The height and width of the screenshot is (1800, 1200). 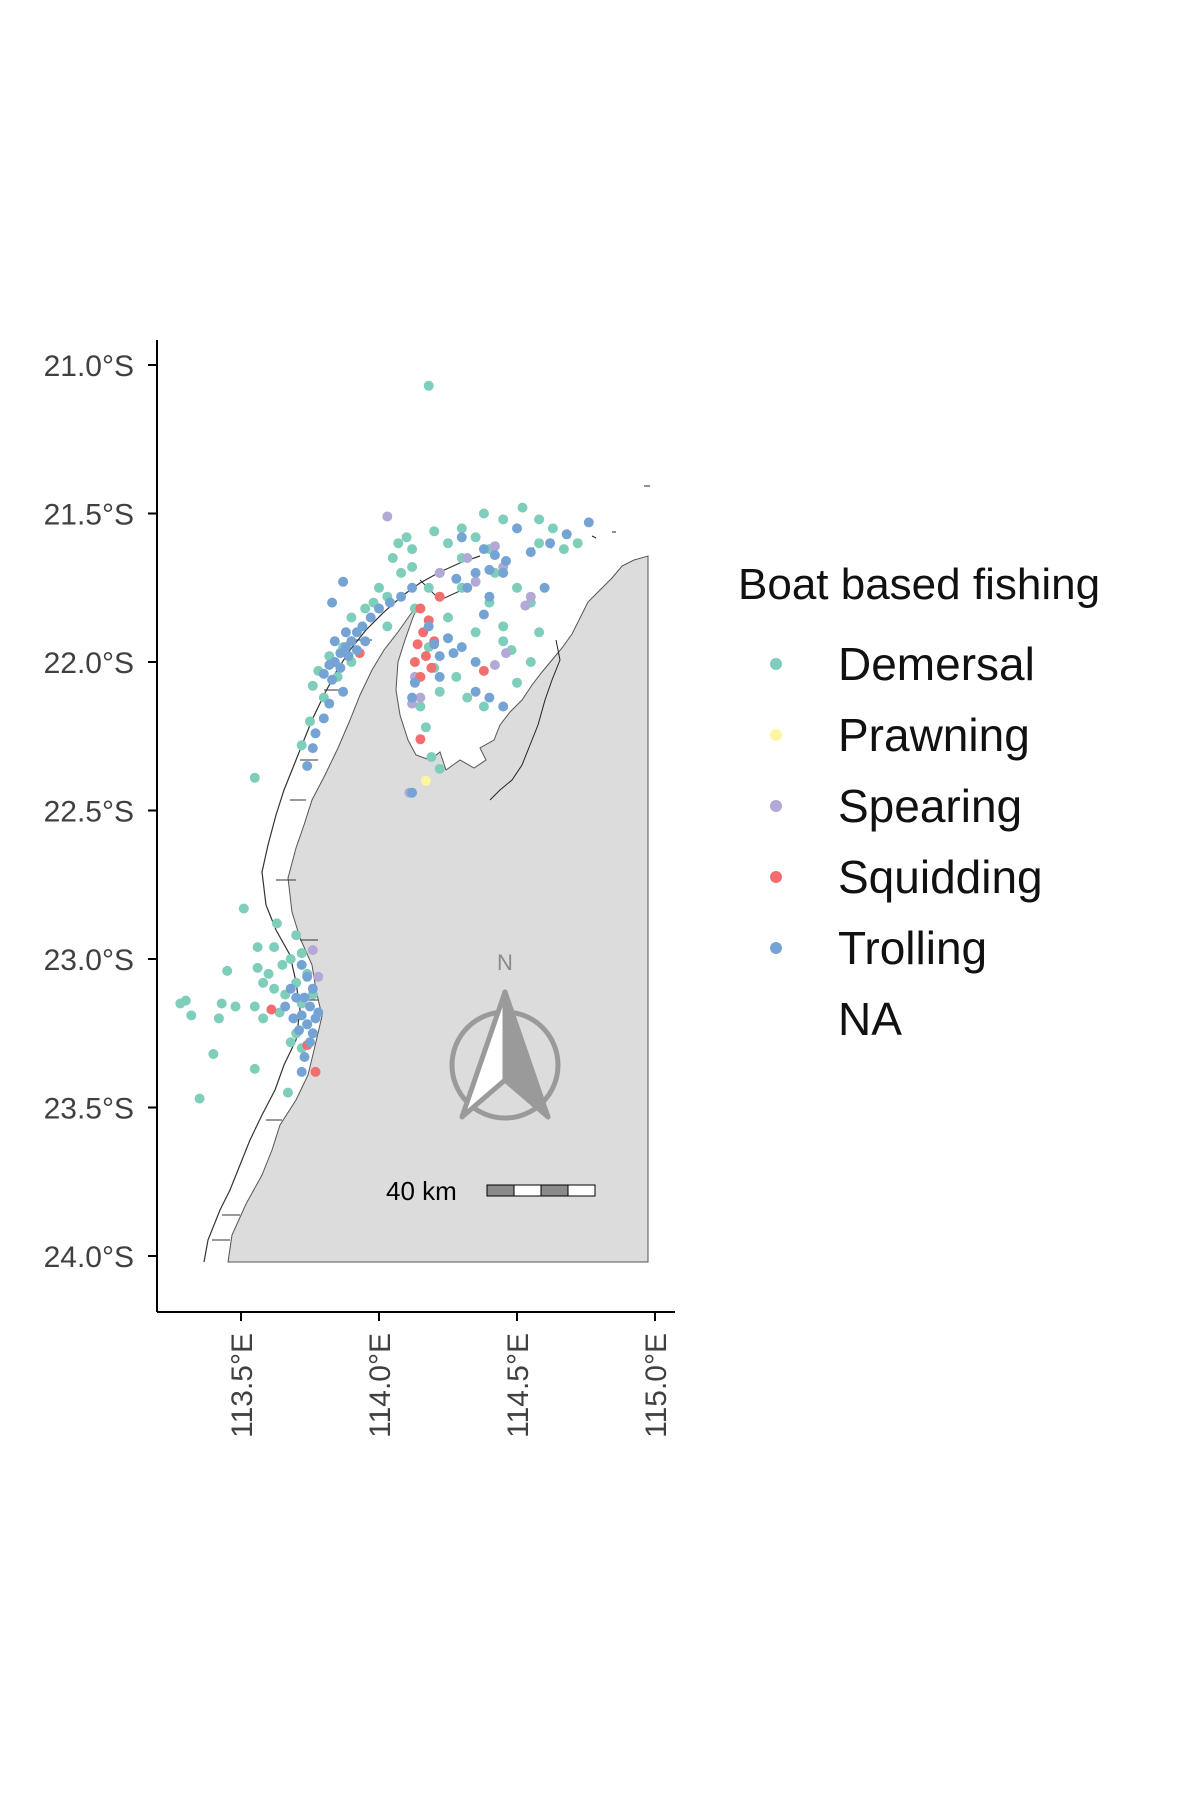 What do you see at coordinates (953, 947) in the screenshot?
I see `legend-item-trolling: Trolling` at bounding box center [953, 947].